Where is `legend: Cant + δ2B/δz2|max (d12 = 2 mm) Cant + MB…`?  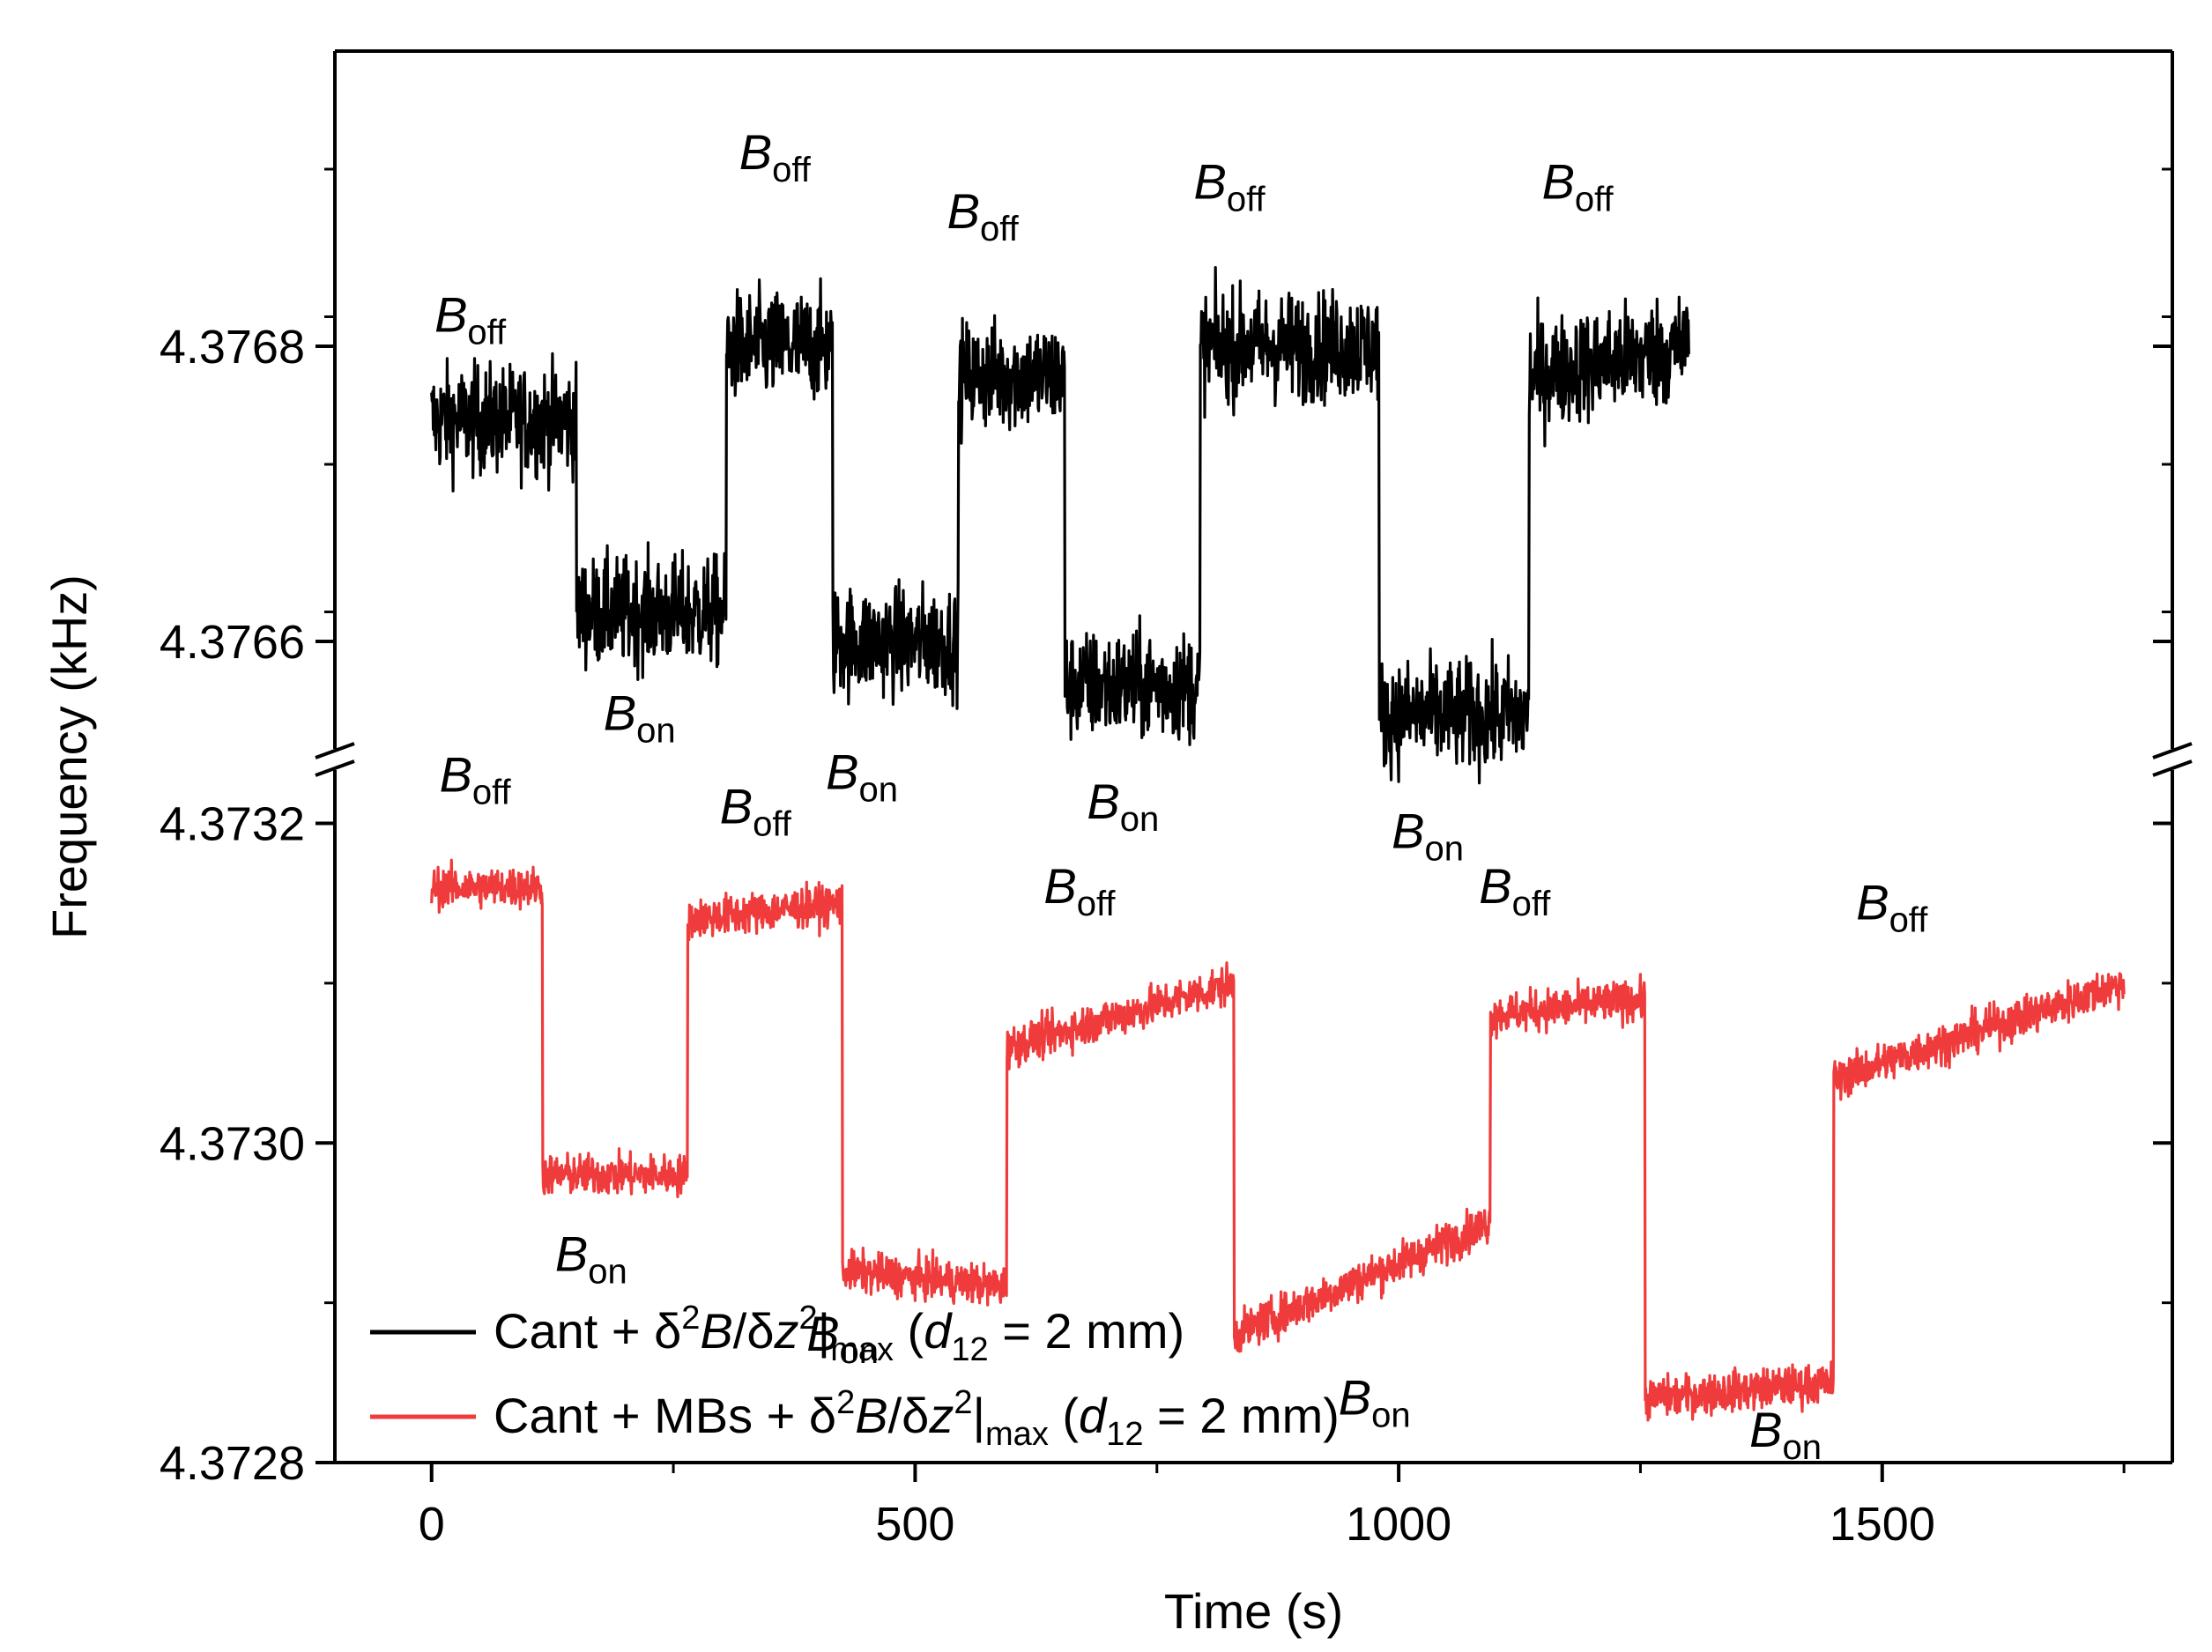 legend: Cant + δ2B/δz2|max (d12 = 2 mm) Cant + MB… is located at coordinates (855, 1376).